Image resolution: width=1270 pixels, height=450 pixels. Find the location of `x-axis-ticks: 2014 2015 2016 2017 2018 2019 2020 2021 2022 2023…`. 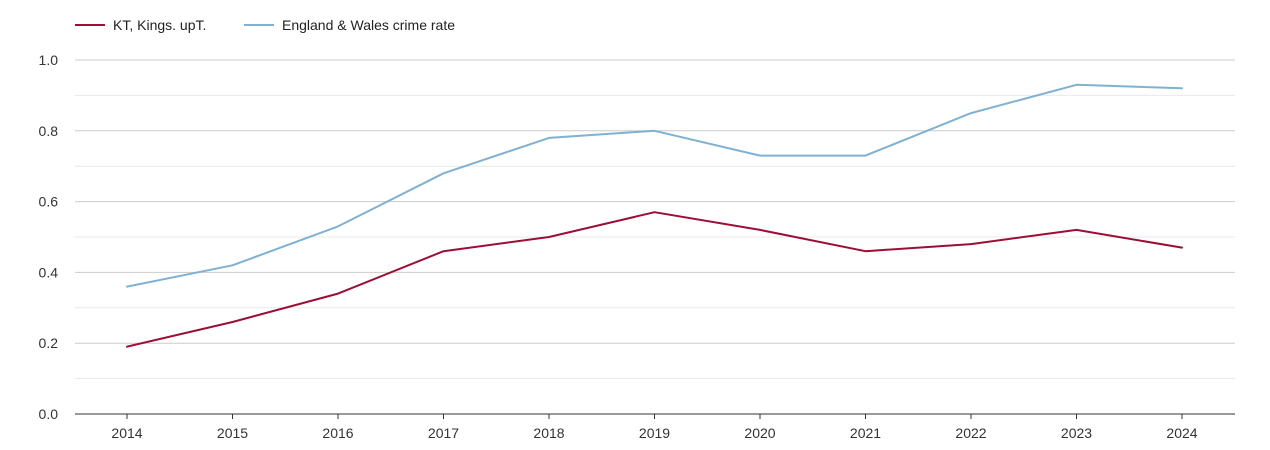

x-axis-ticks: 2014 2015 2016 2017 2018 2019 2020 2021 2022 2023… is located at coordinates (654, 427).